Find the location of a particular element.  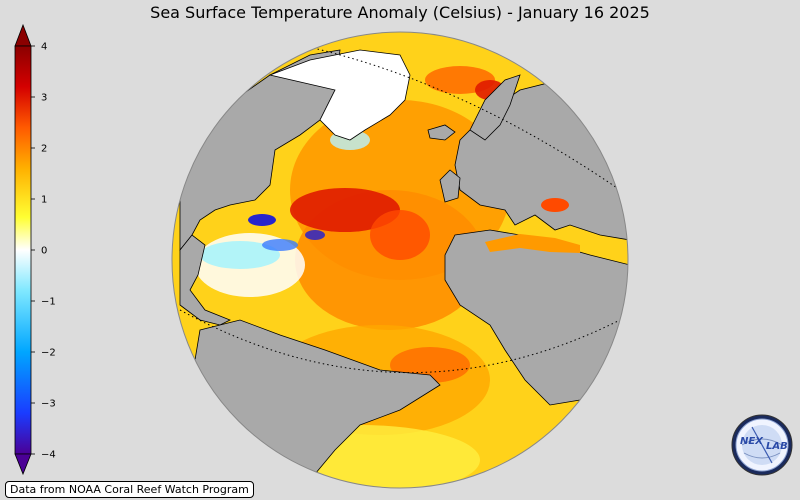

colorbar-tick-label: 0 is located at coordinates (44, 251).